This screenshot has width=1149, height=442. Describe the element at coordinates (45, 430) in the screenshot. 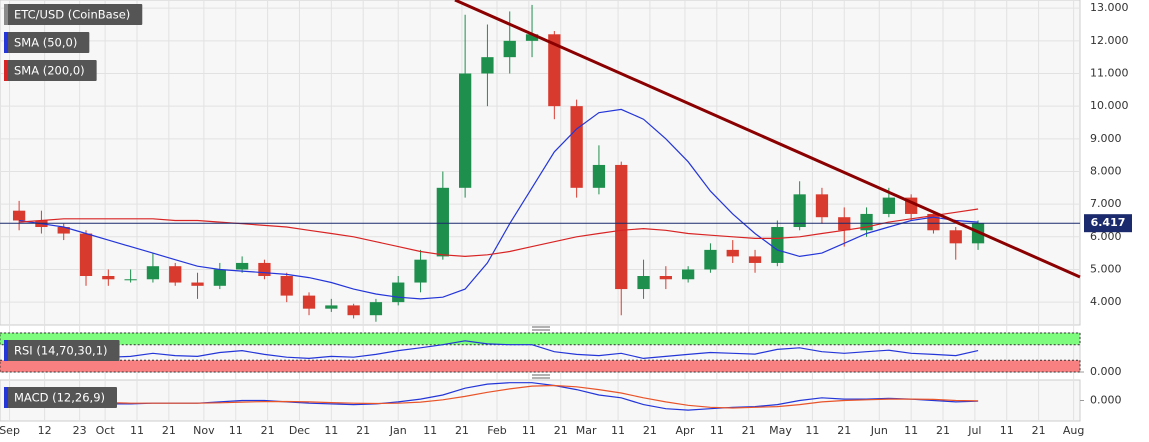

I see `x-tick-label: 12` at that location.